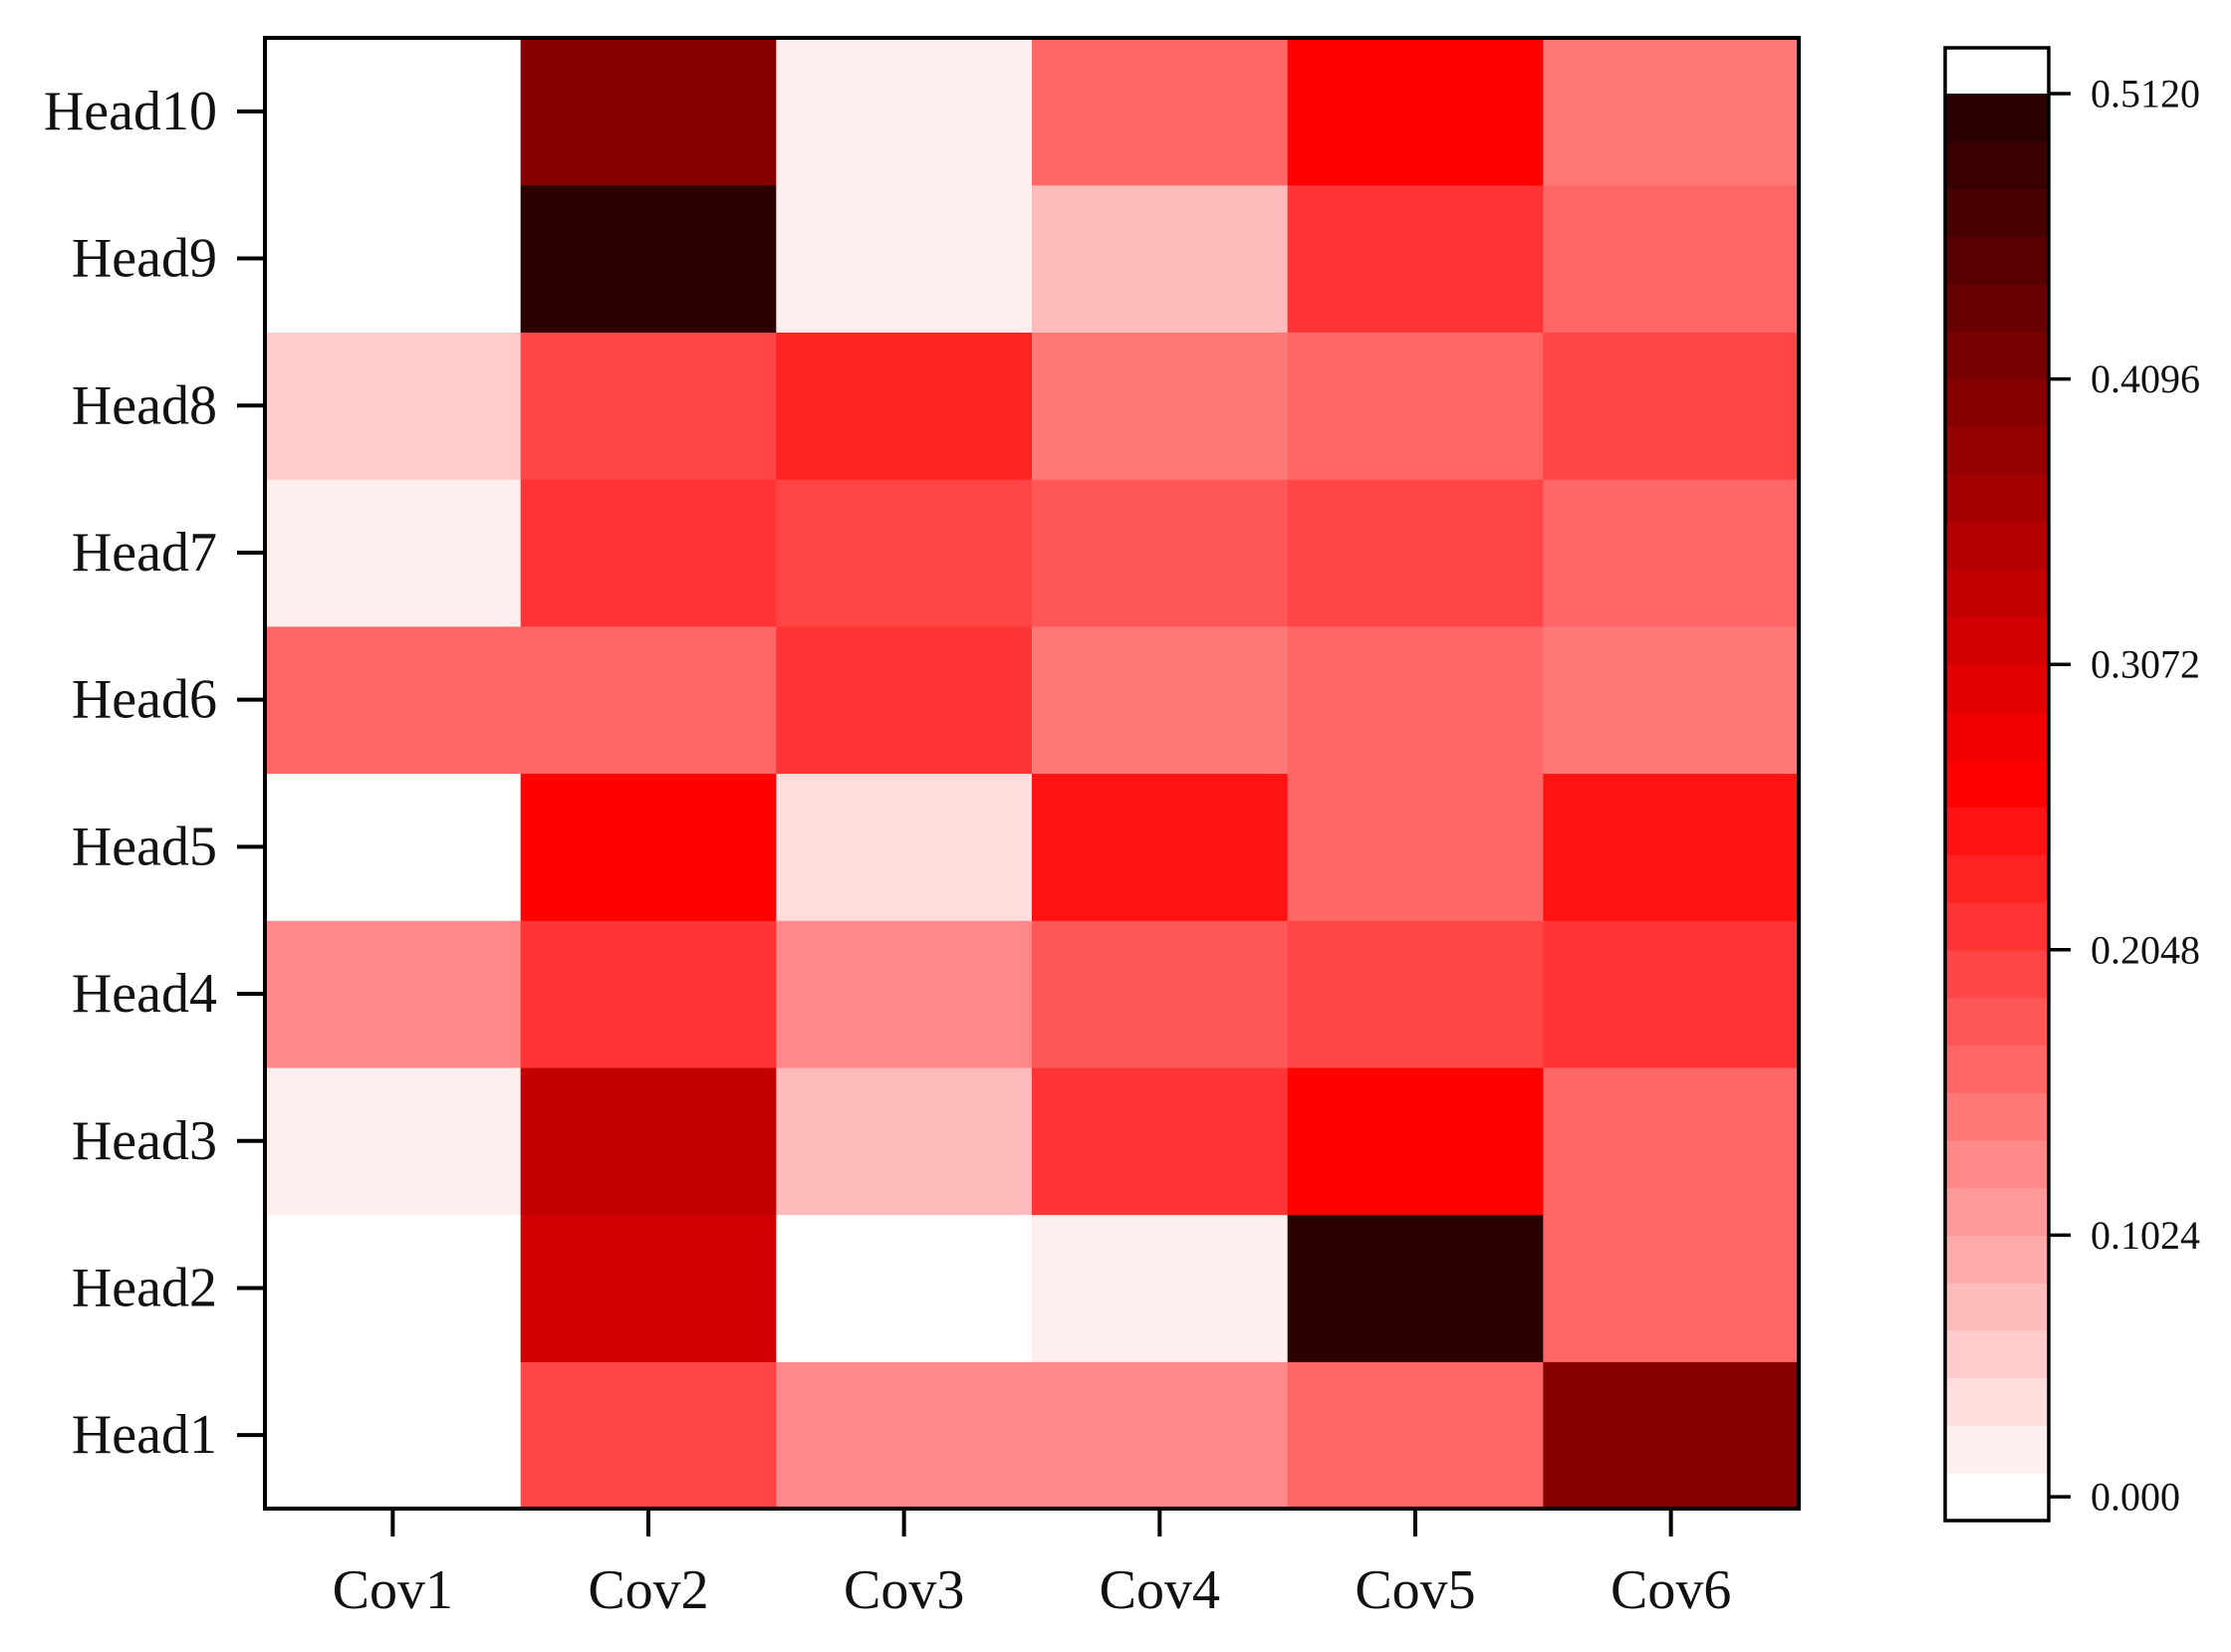 The height and width of the screenshot is (1652, 2231). What do you see at coordinates (1671, 994) in the screenshot?
I see `heatmap-cell-head4-cov6` at bounding box center [1671, 994].